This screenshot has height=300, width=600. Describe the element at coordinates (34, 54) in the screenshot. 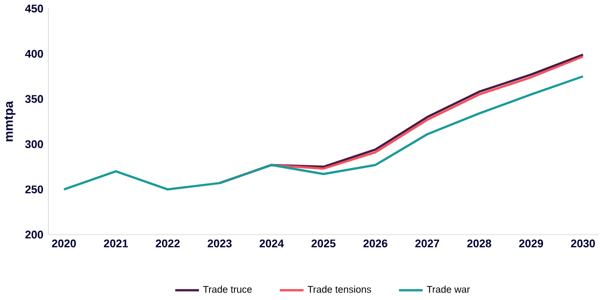

I see `y-tick-label: 400` at that location.